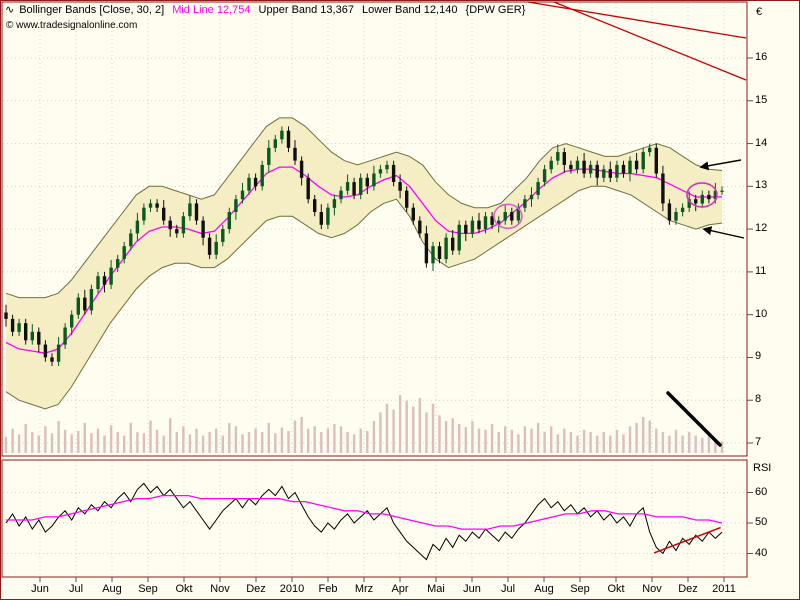 The height and width of the screenshot is (600, 800). What do you see at coordinates (759, 12) in the screenshot?
I see `currency-axis-label: €` at bounding box center [759, 12].